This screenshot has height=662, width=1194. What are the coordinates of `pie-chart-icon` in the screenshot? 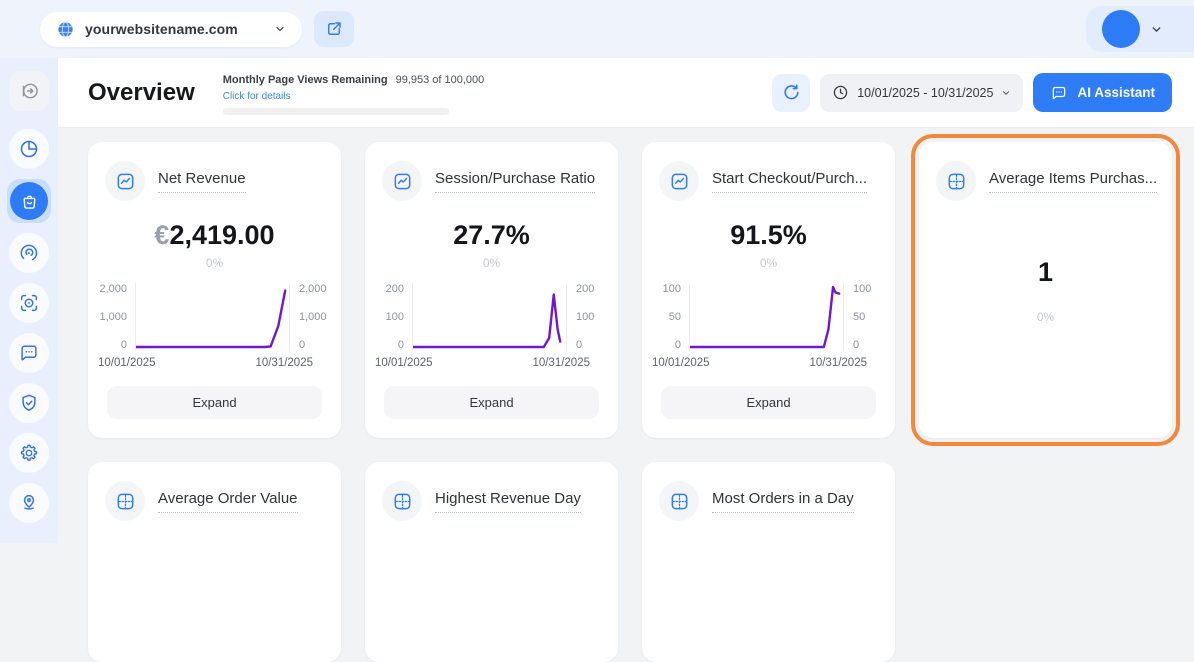 It's located at (29, 149).